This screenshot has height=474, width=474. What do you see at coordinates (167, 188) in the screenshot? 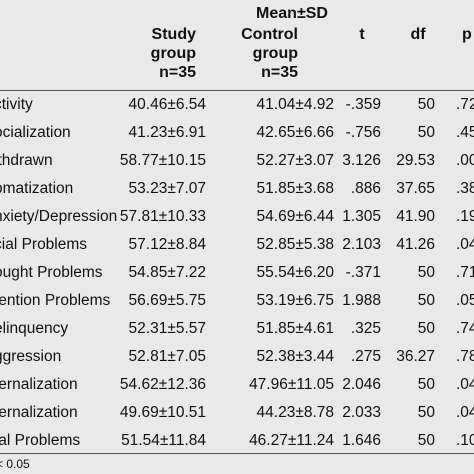
I see `study-value: 53.23±7.07` at bounding box center [167, 188].